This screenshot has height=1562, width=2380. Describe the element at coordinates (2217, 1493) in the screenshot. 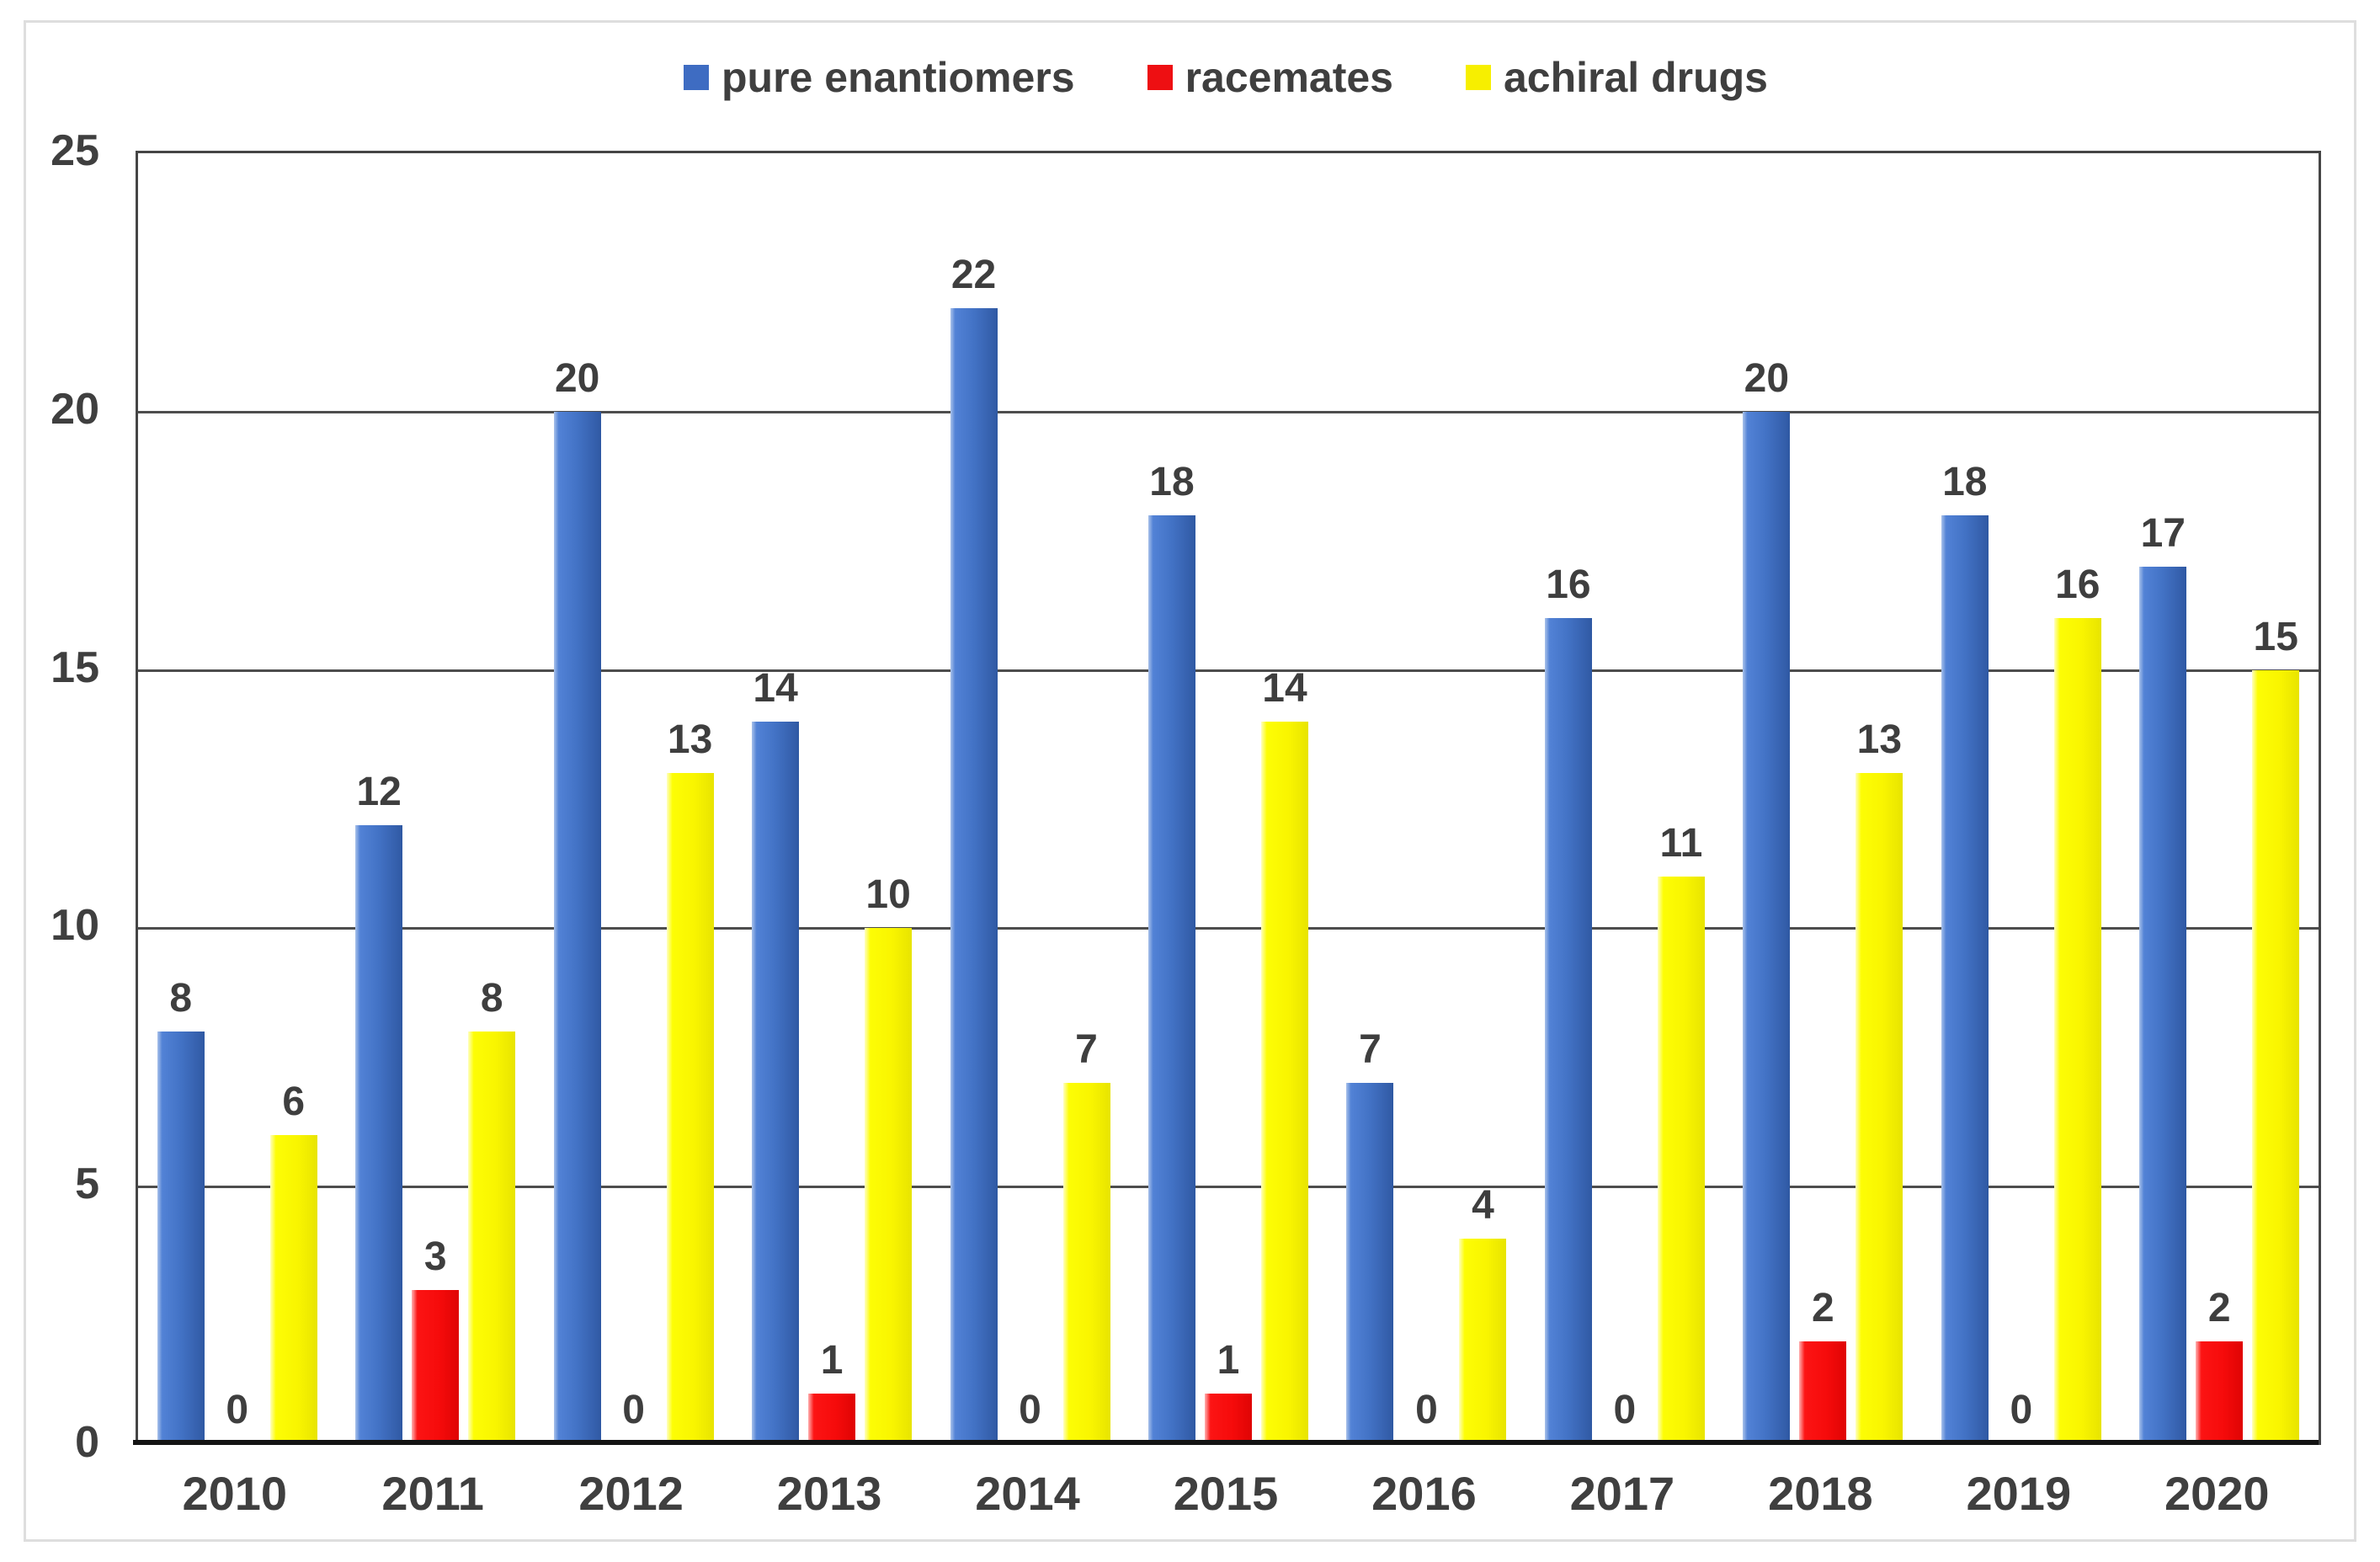

I see `x-tick-label-2020: 2020` at that location.